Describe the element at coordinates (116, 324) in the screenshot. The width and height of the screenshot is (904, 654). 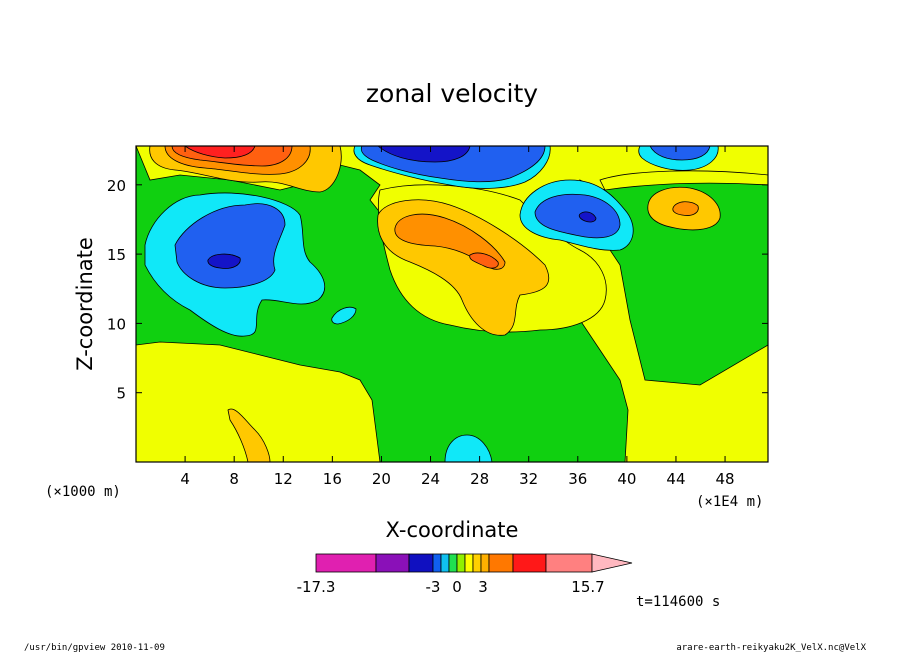
I see `y-tick-label: 10` at that location.